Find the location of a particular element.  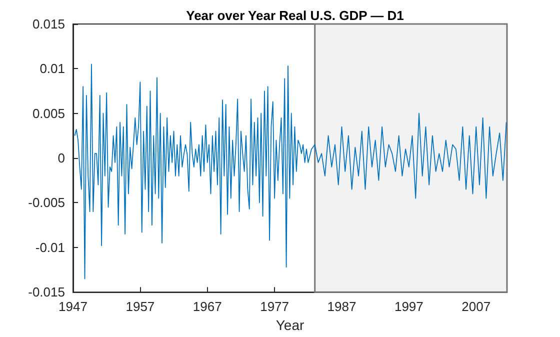

chart-title: Year over Year Real U.S. GDP — D1 is located at coordinates (295, 15).